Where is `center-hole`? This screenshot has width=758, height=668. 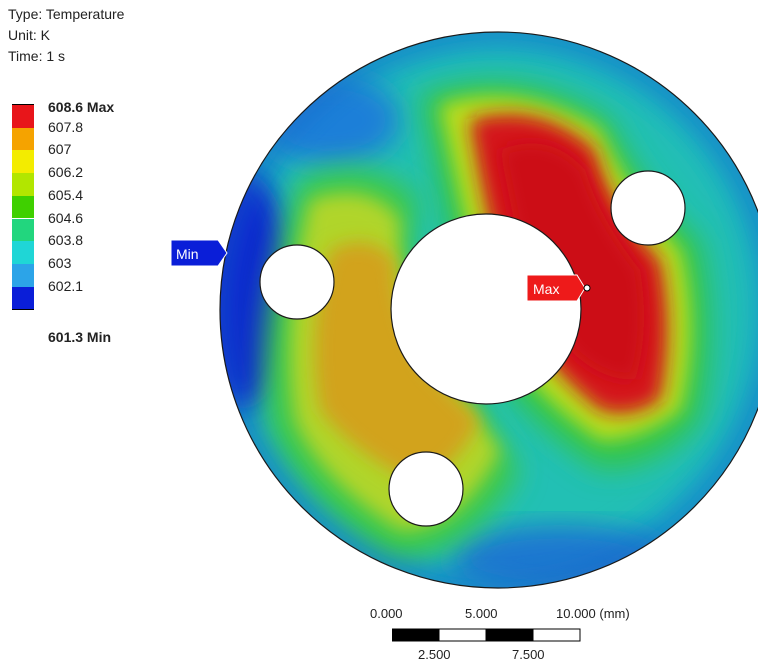 center-hole is located at coordinates (486, 309).